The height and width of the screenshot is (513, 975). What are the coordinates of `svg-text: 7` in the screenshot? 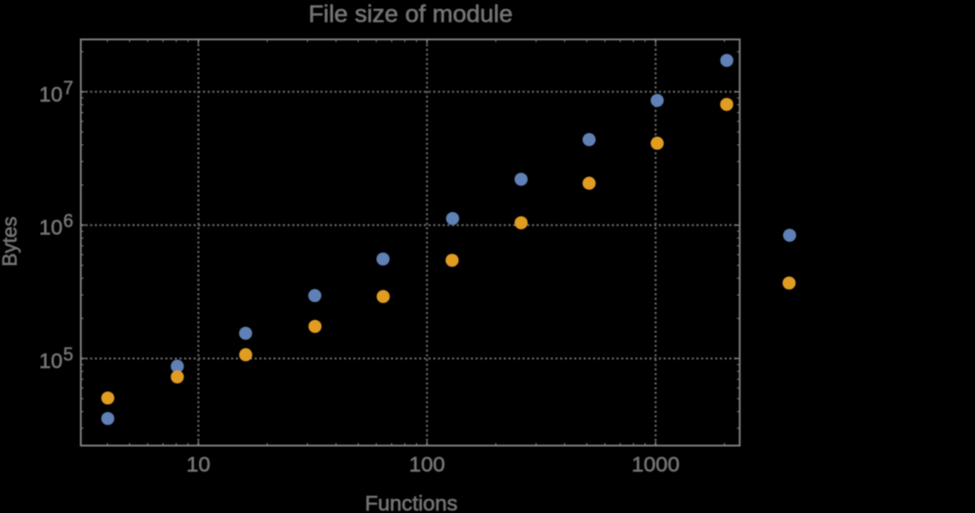 It's located at (68, 88).